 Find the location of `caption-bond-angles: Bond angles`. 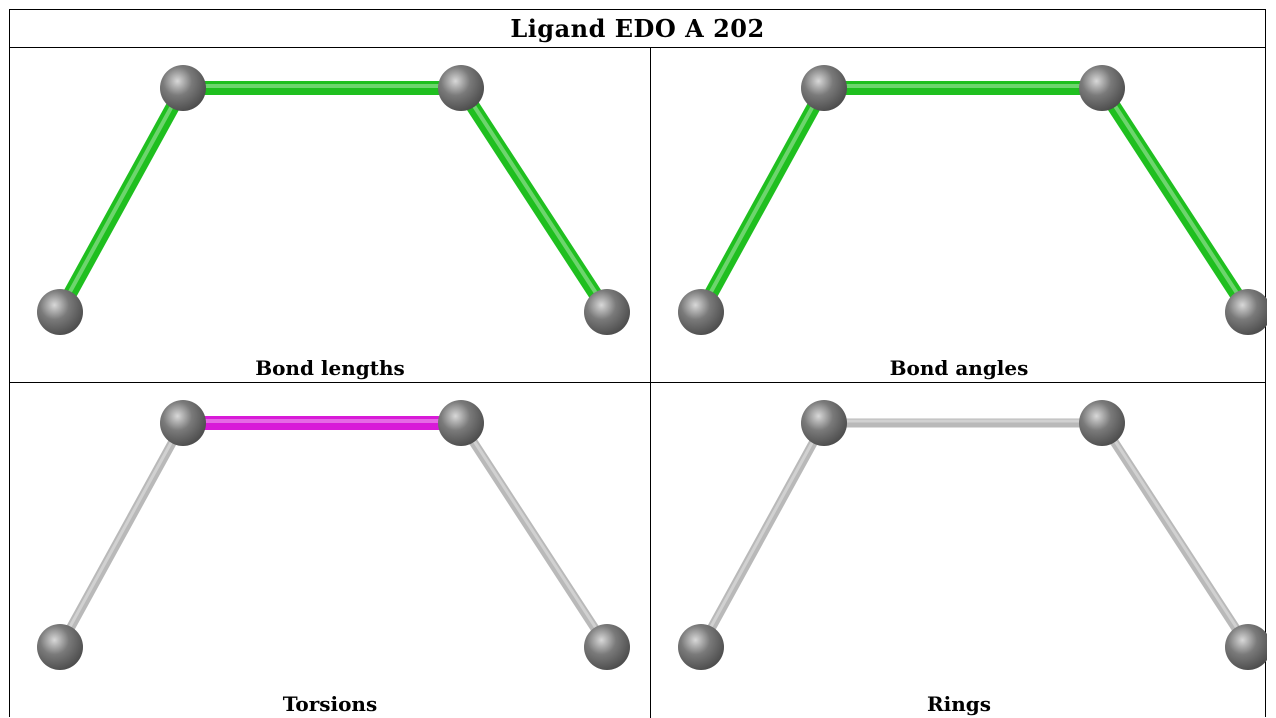

caption-bond-angles: Bond angles is located at coordinates (959, 368).